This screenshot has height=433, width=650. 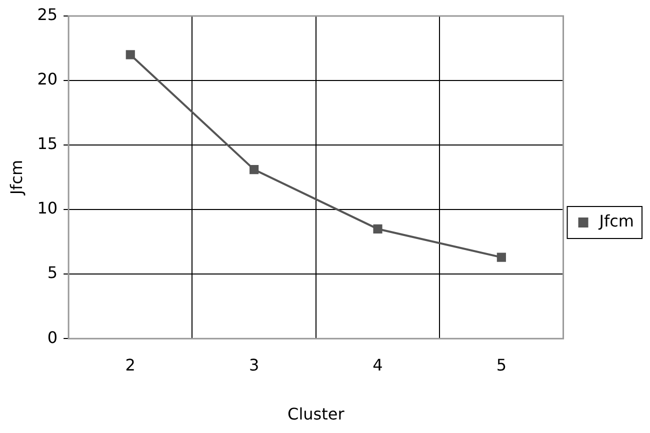 What do you see at coordinates (377, 364) in the screenshot?
I see `x-tick-label: 4` at bounding box center [377, 364].